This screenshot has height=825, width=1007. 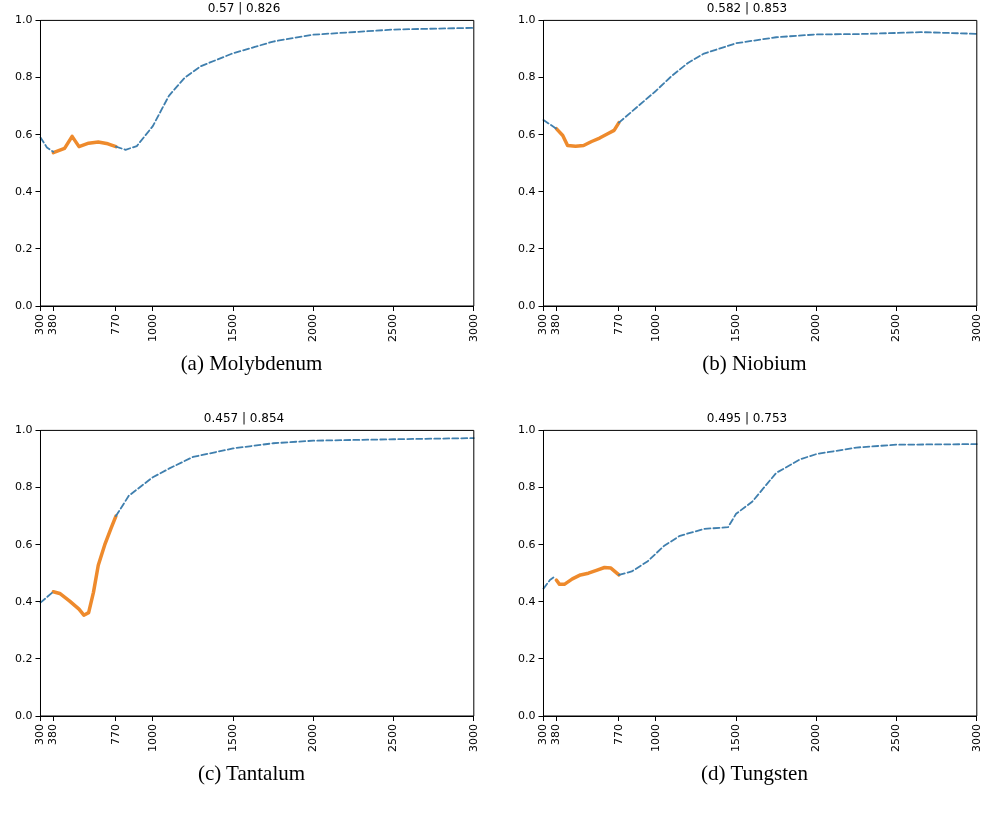 I want to click on text: (d) Tungsten, so click(x=754, y=773).